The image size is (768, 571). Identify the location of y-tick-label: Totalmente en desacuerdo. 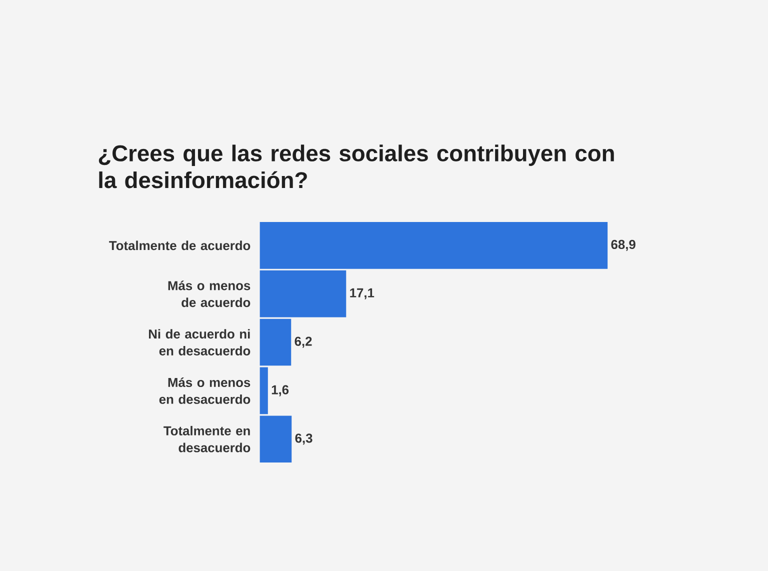
(207, 439).